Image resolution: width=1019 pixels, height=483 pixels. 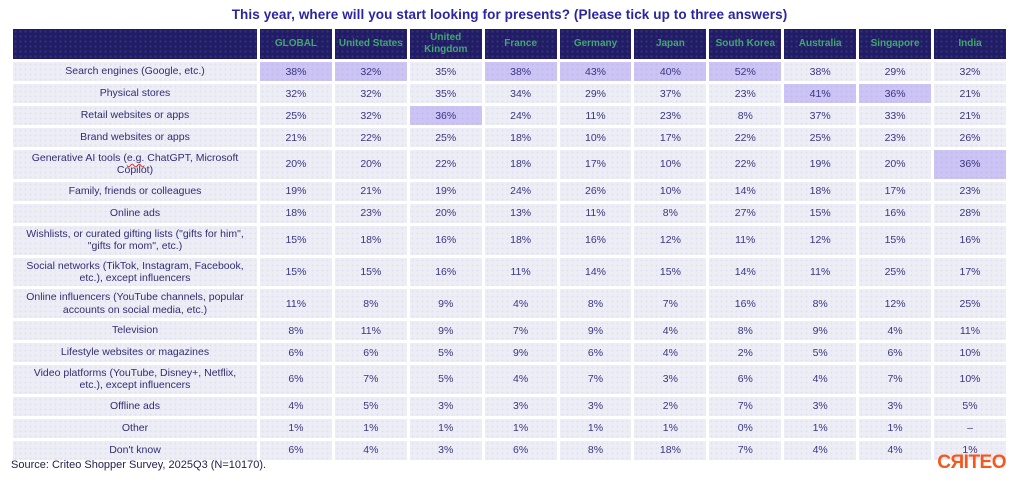 I want to click on table-row: Offline ads 4% 5% 3% 3% 3% 2% 7% 3% 3% 5%, so click(x=509, y=406).